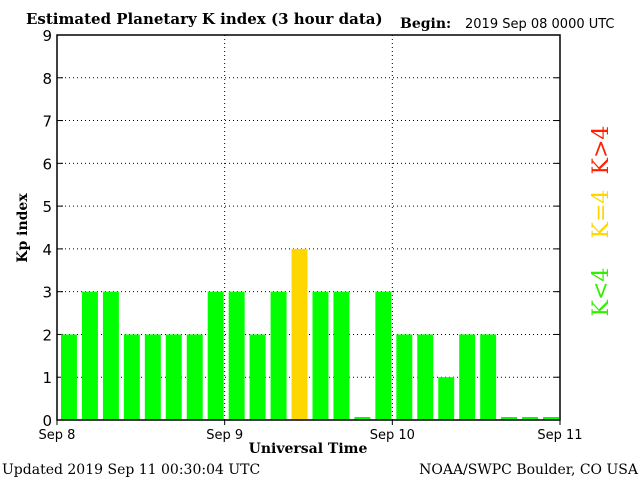  I want to click on y-tick-label: 9, so click(47, 36).